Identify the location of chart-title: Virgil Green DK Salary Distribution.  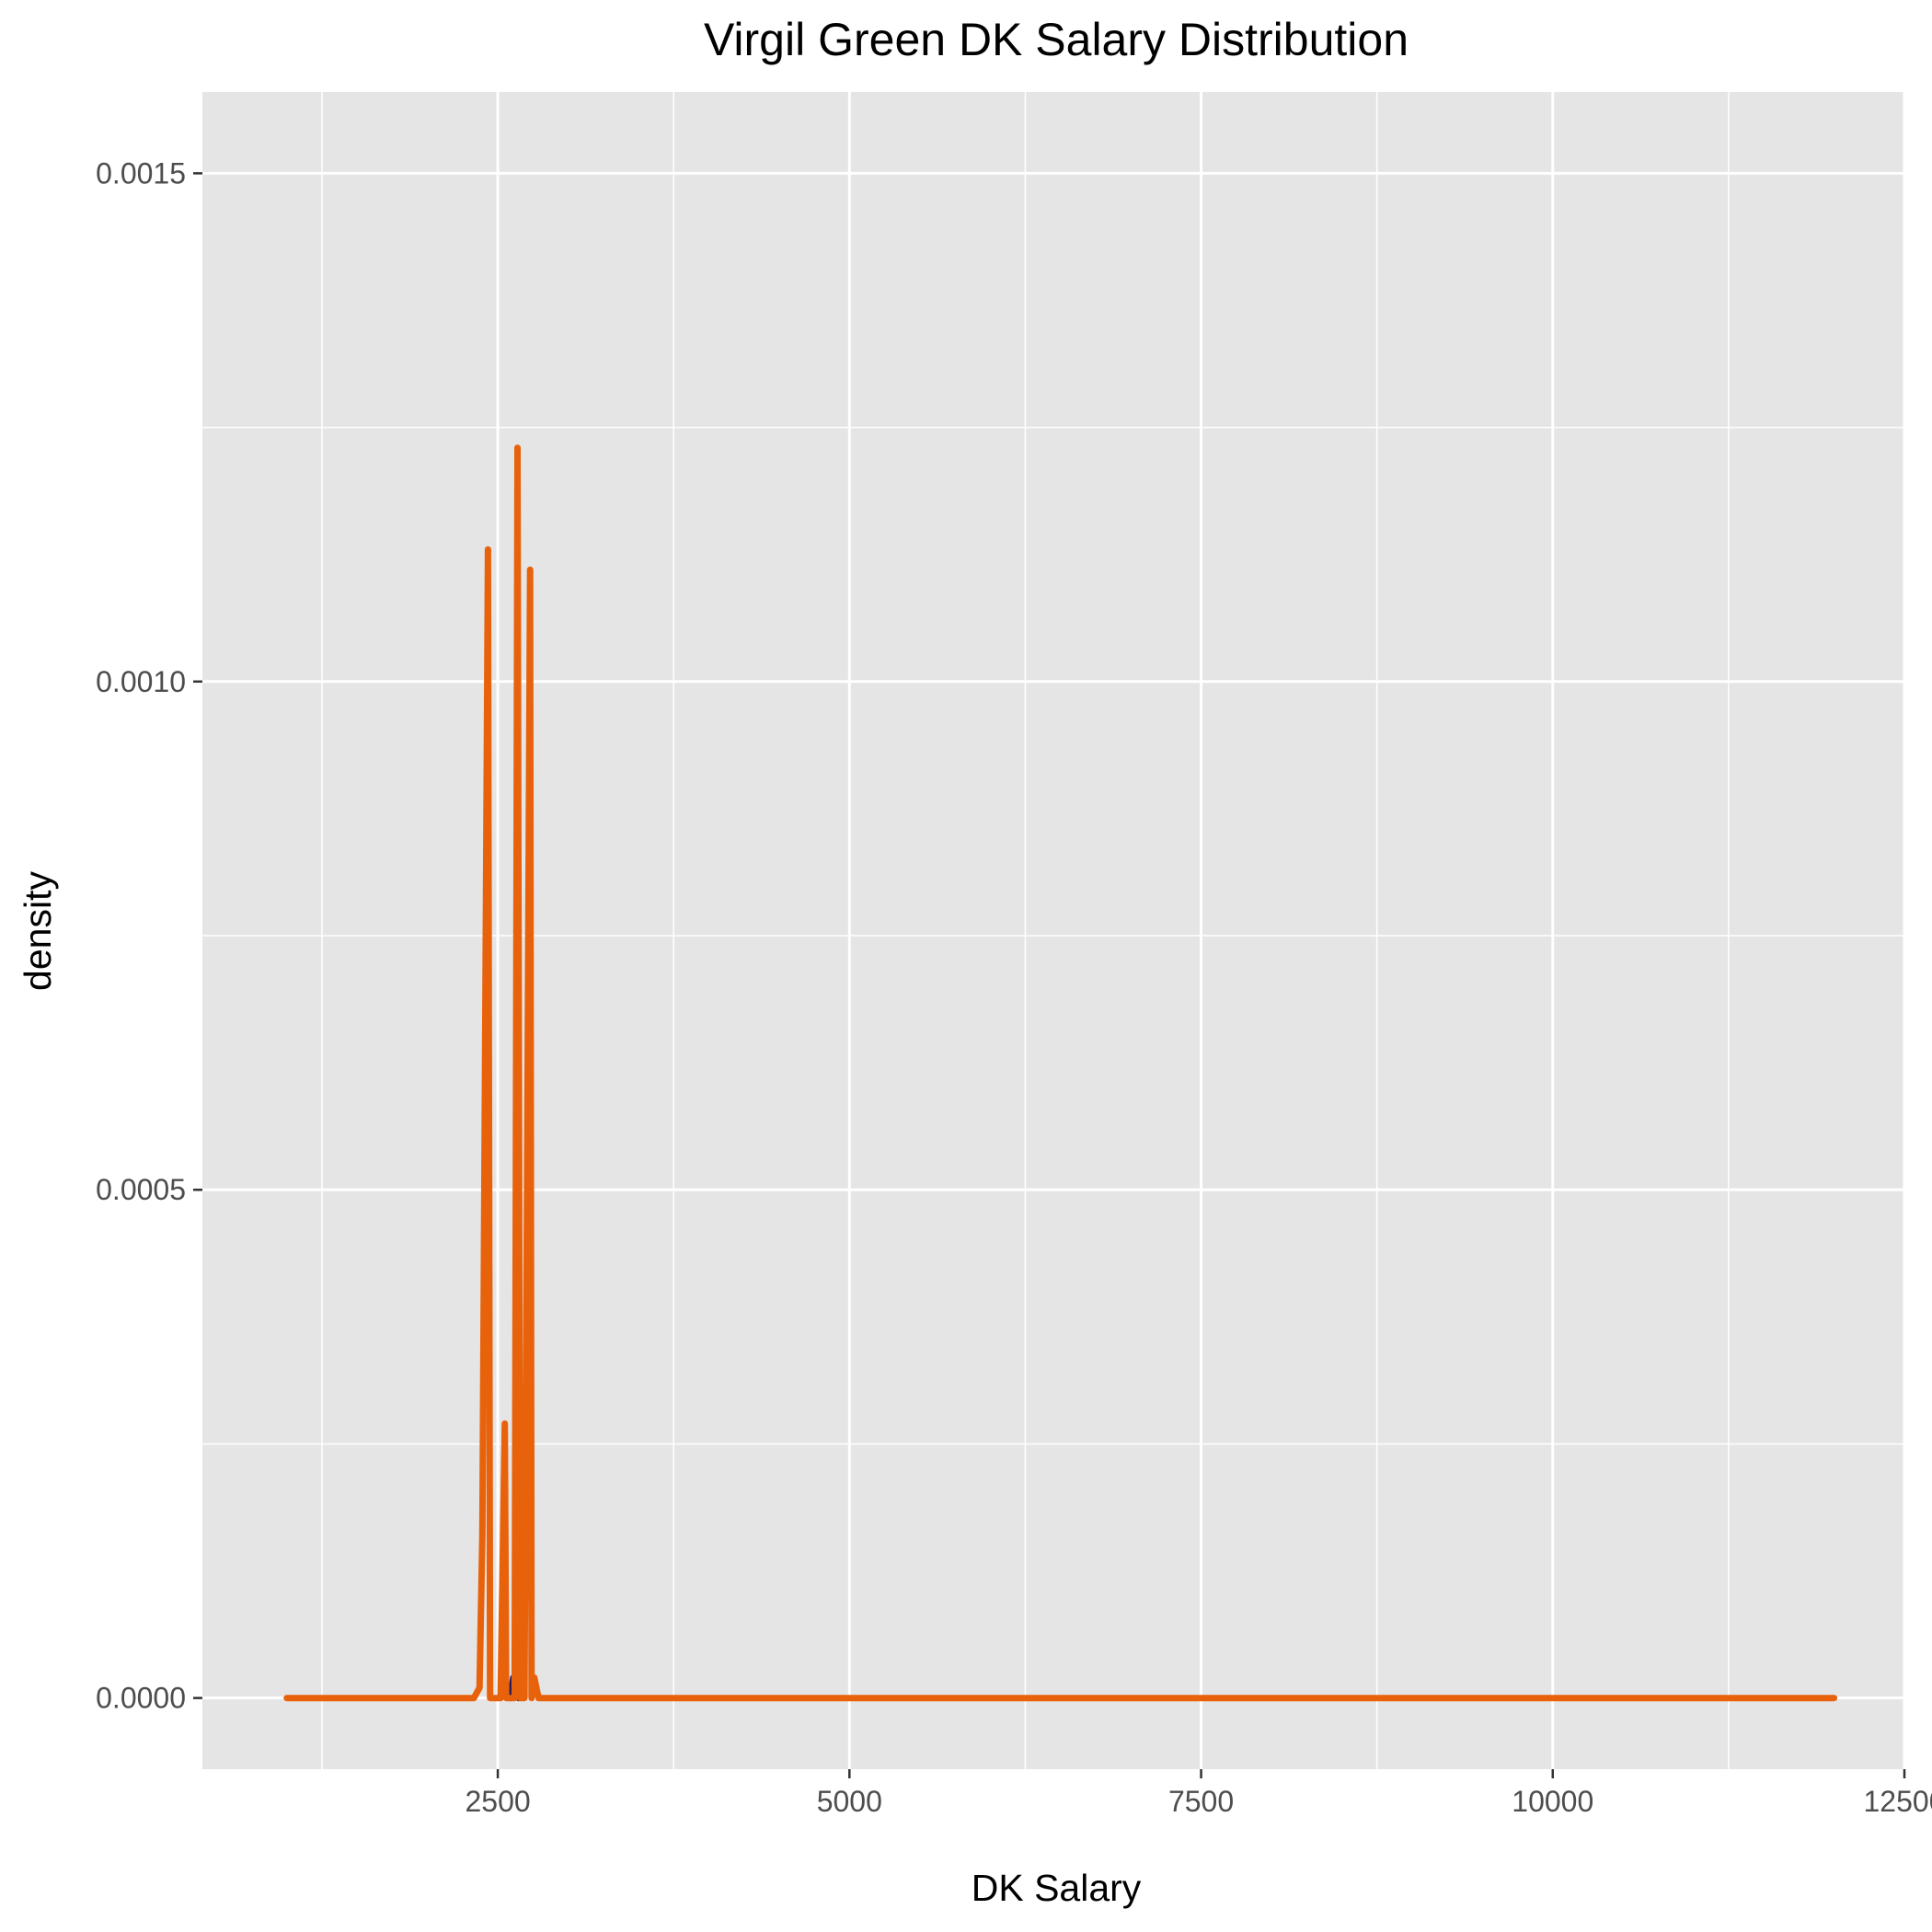
(1056, 39).